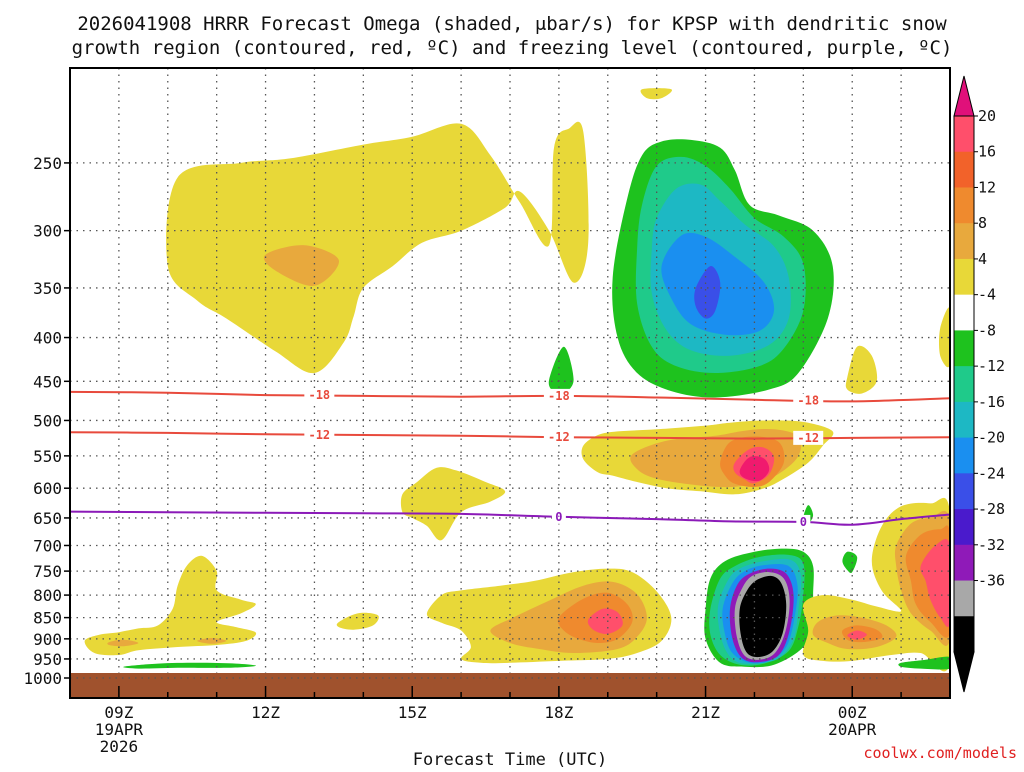  I want to click on x-tick-date-20APR: 20APR, so click(852, 729).